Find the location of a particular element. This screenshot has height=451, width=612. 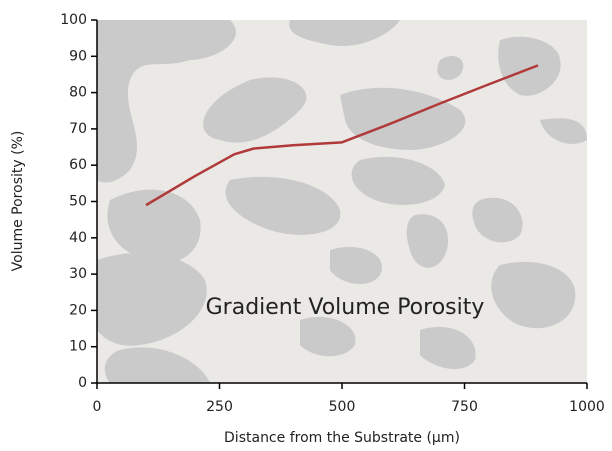

y-tick-label: 30 is located at coordinates (78, 274).